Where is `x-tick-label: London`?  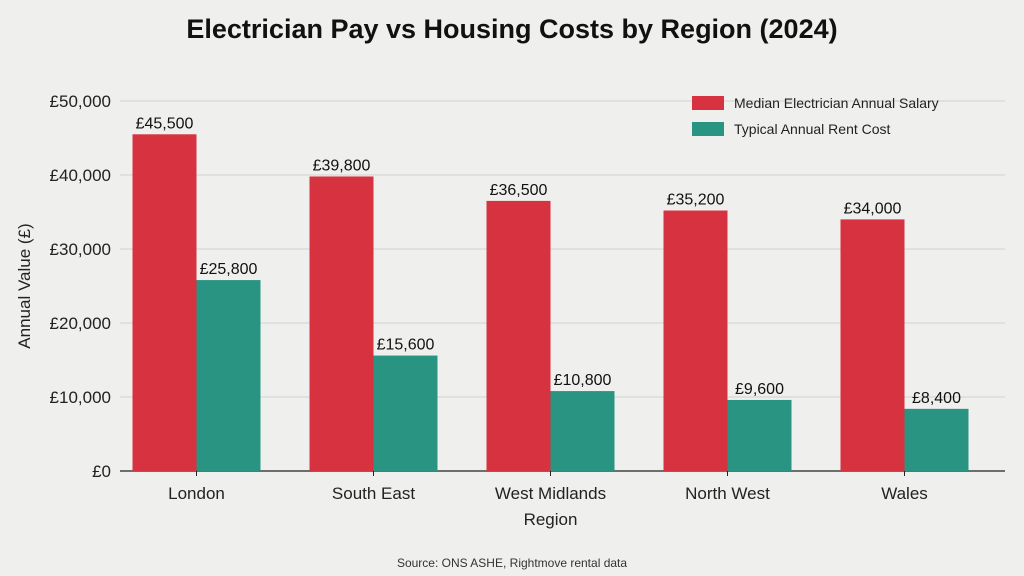 x-tick-label: London is located at coordinates (196, 493).